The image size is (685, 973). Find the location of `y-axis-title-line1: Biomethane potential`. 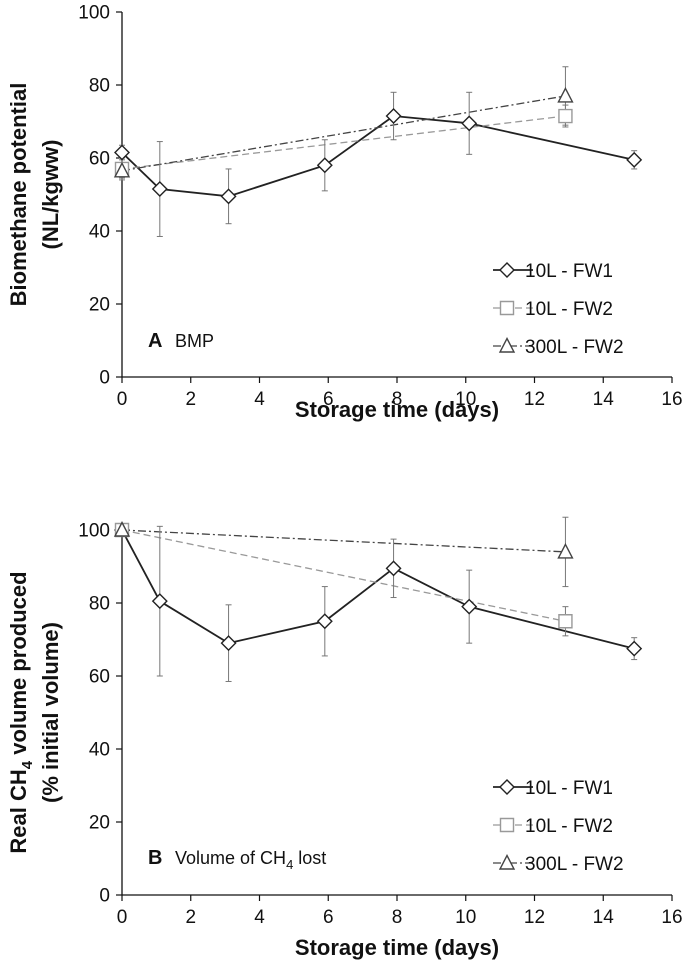

y-axis-title-line1: Biomethane potential is located at coordinates (18, 195).